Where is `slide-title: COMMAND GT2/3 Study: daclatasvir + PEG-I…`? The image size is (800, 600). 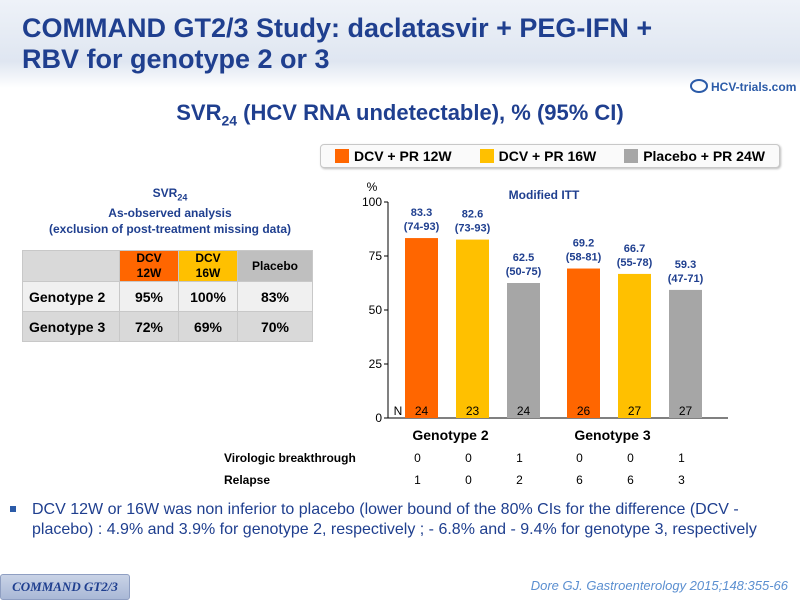
slide-title: COMMAND GT2/3 Study: daclatasvir + PEG-I… is located at coordinates (337, 43).